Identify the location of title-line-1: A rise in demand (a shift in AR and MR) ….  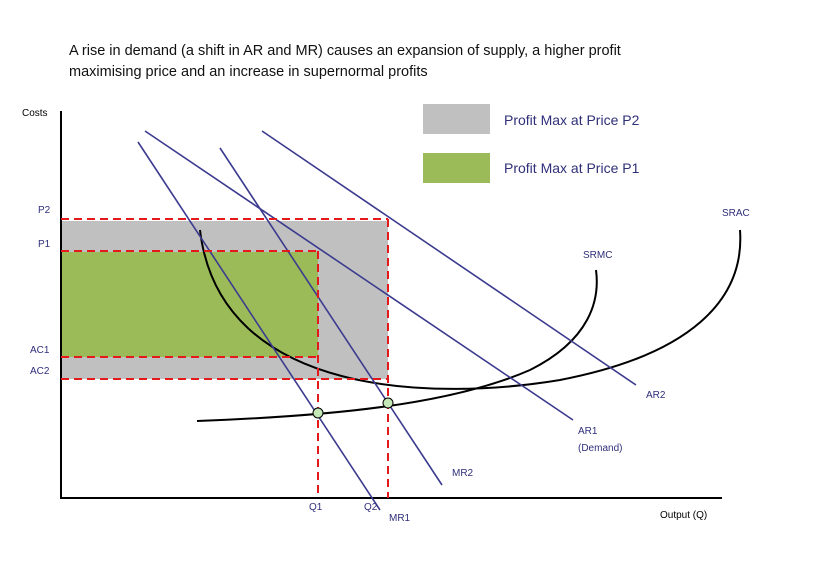
(345, 51).